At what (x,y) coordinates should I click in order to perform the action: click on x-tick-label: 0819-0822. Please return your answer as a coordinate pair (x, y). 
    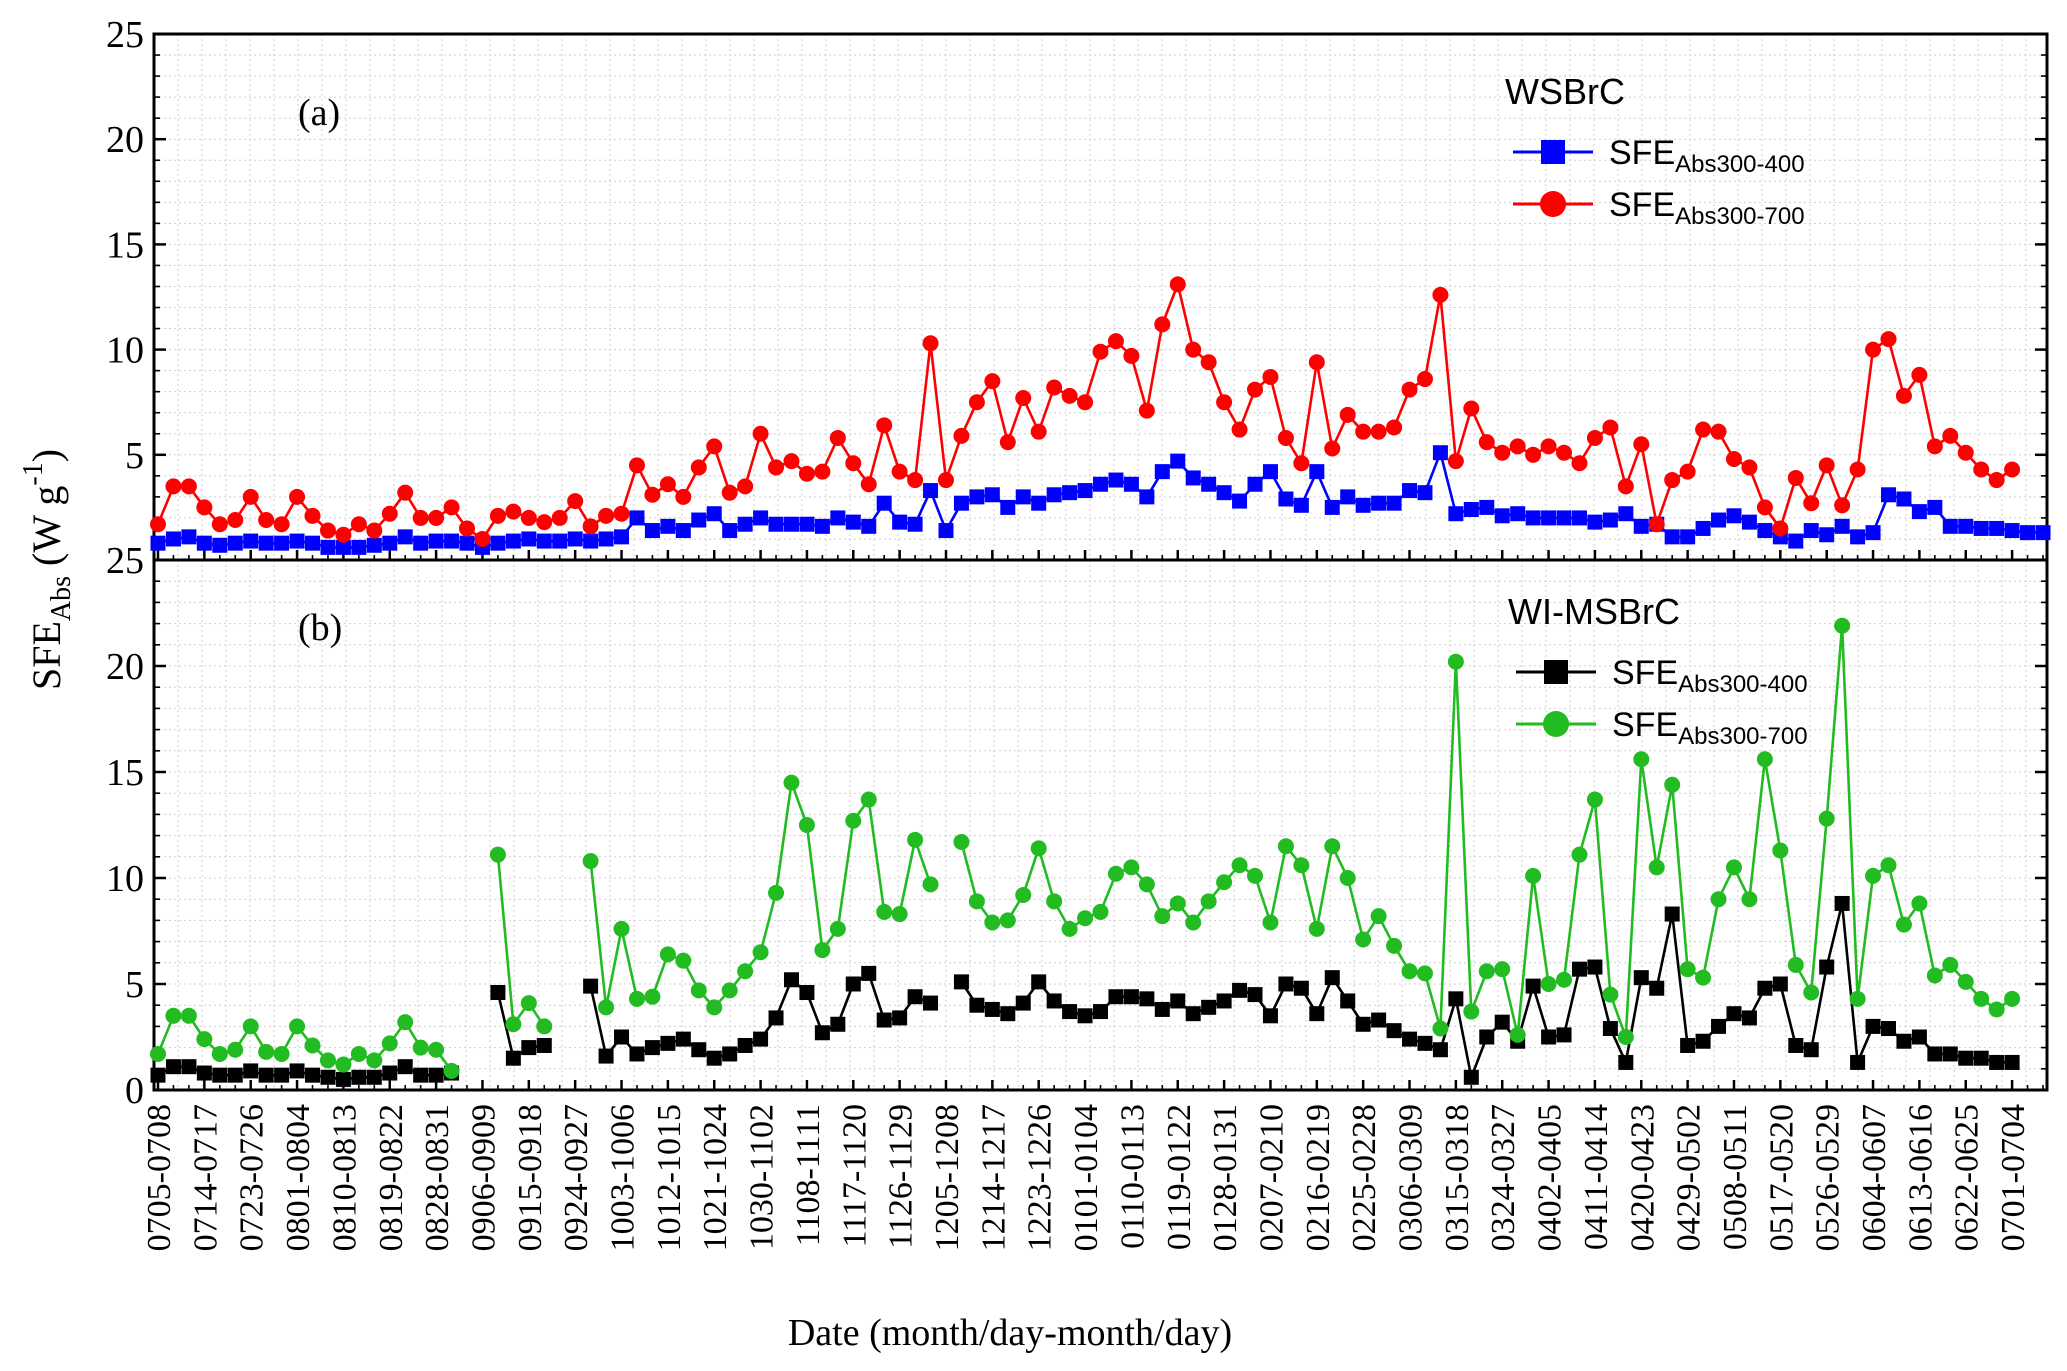
    Looking at the image, I should click on (391, 1177).